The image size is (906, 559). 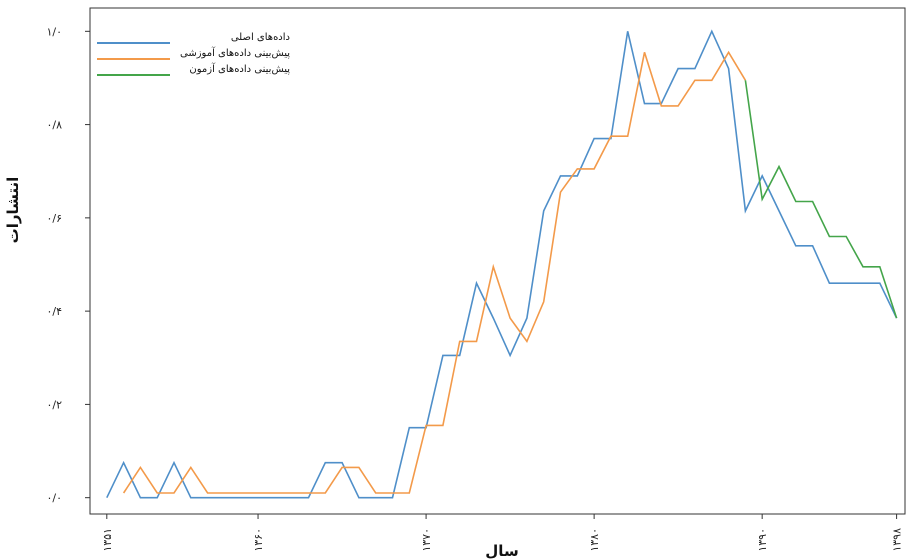 What do you see at coordinates (54, 31) in the screenshot?
I see `y-tick-label: ۱/۰` at bounding box center [54, 31].